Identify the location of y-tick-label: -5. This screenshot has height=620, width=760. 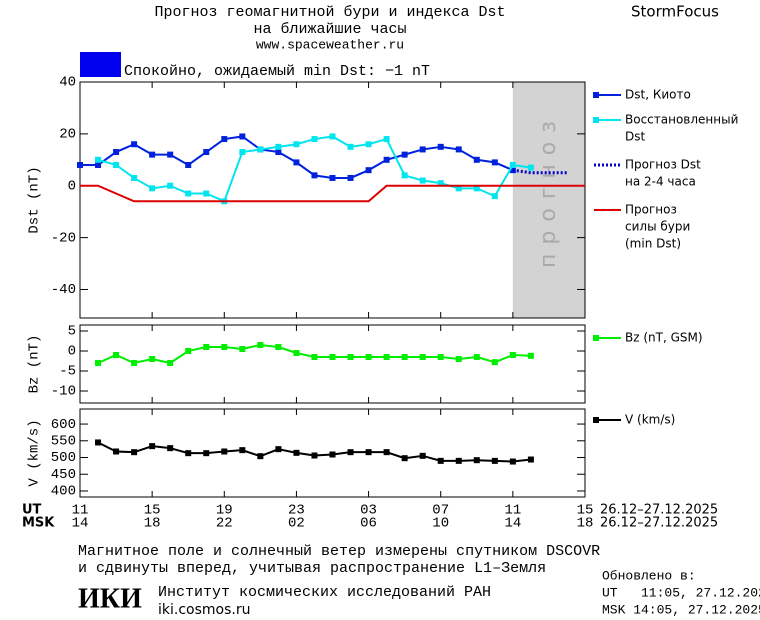
(67, 372).